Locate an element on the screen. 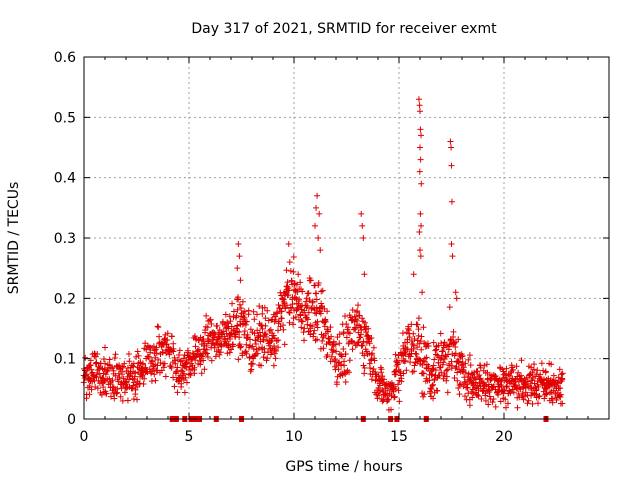 This screenshot has height=480, width=640. y-tick-labels: 0 0.1 0.2 0.3 0.4 0.5 0.6 is located at coordinates (65, 239).